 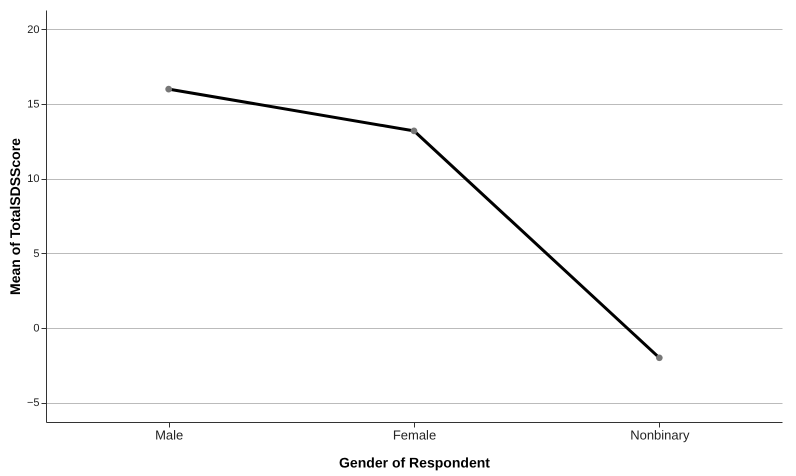 I want to click on y-tick-label: 0, so click(x=36, y=328).